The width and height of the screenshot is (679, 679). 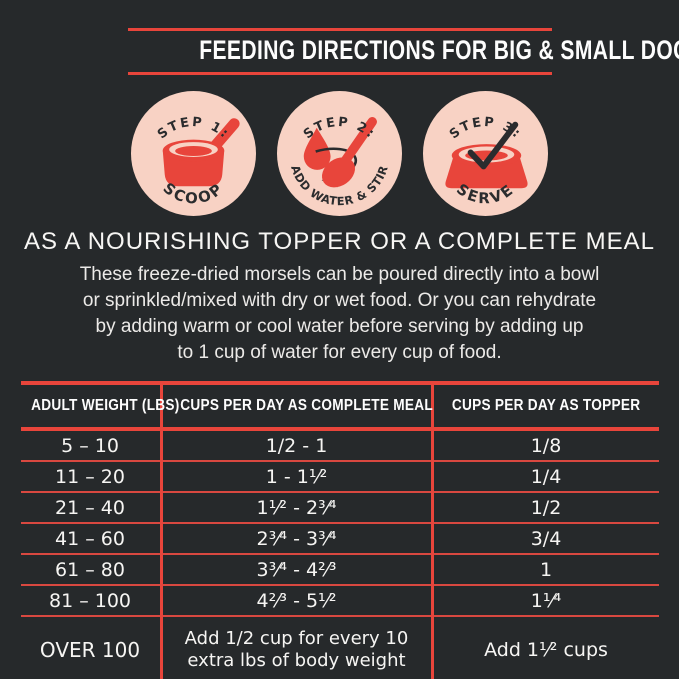 I want to click on column-header-complete-meal: CUPS PER DAY AS COMPLETE MEAL, so click(x=296, y=407).